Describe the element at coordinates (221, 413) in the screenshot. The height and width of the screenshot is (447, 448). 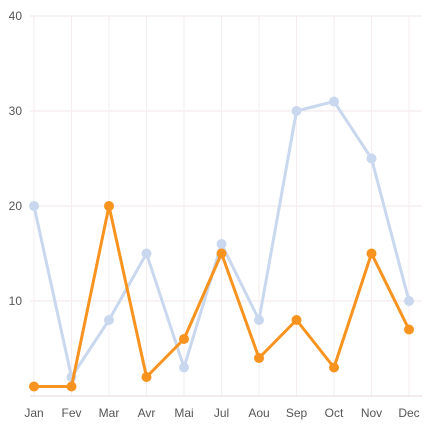
I see `x-tick-label: Jul` at that location.